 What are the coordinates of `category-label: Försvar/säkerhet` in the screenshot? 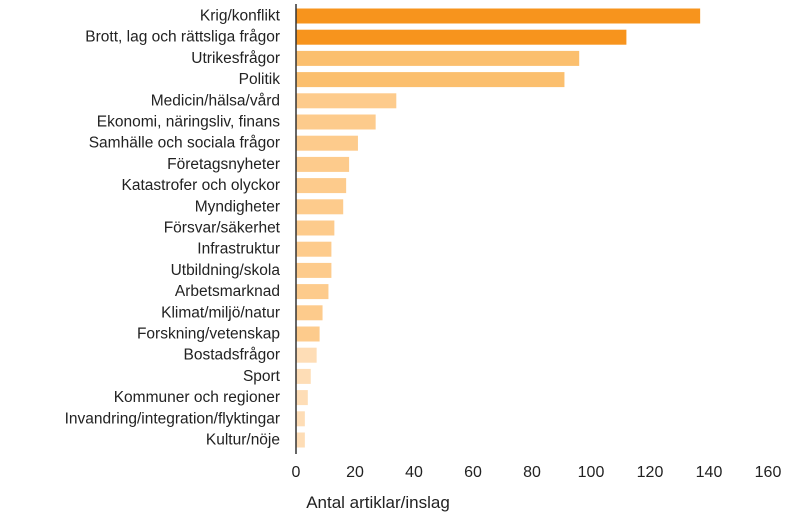 It's located at (222, 228).